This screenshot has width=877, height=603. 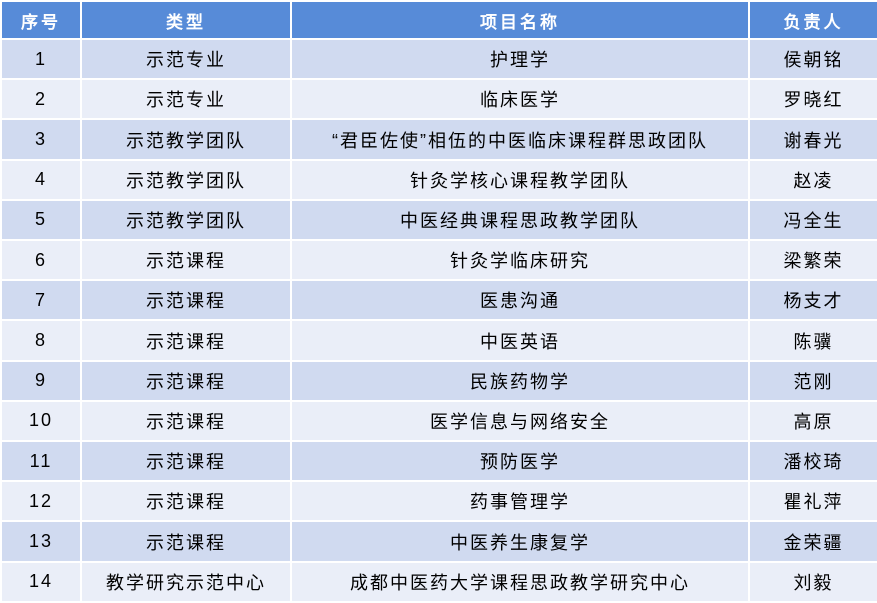 I want to click on cell-name: “君臣佐使”相伍的中医临床课程群思政团队, so click(x=520, y=139).